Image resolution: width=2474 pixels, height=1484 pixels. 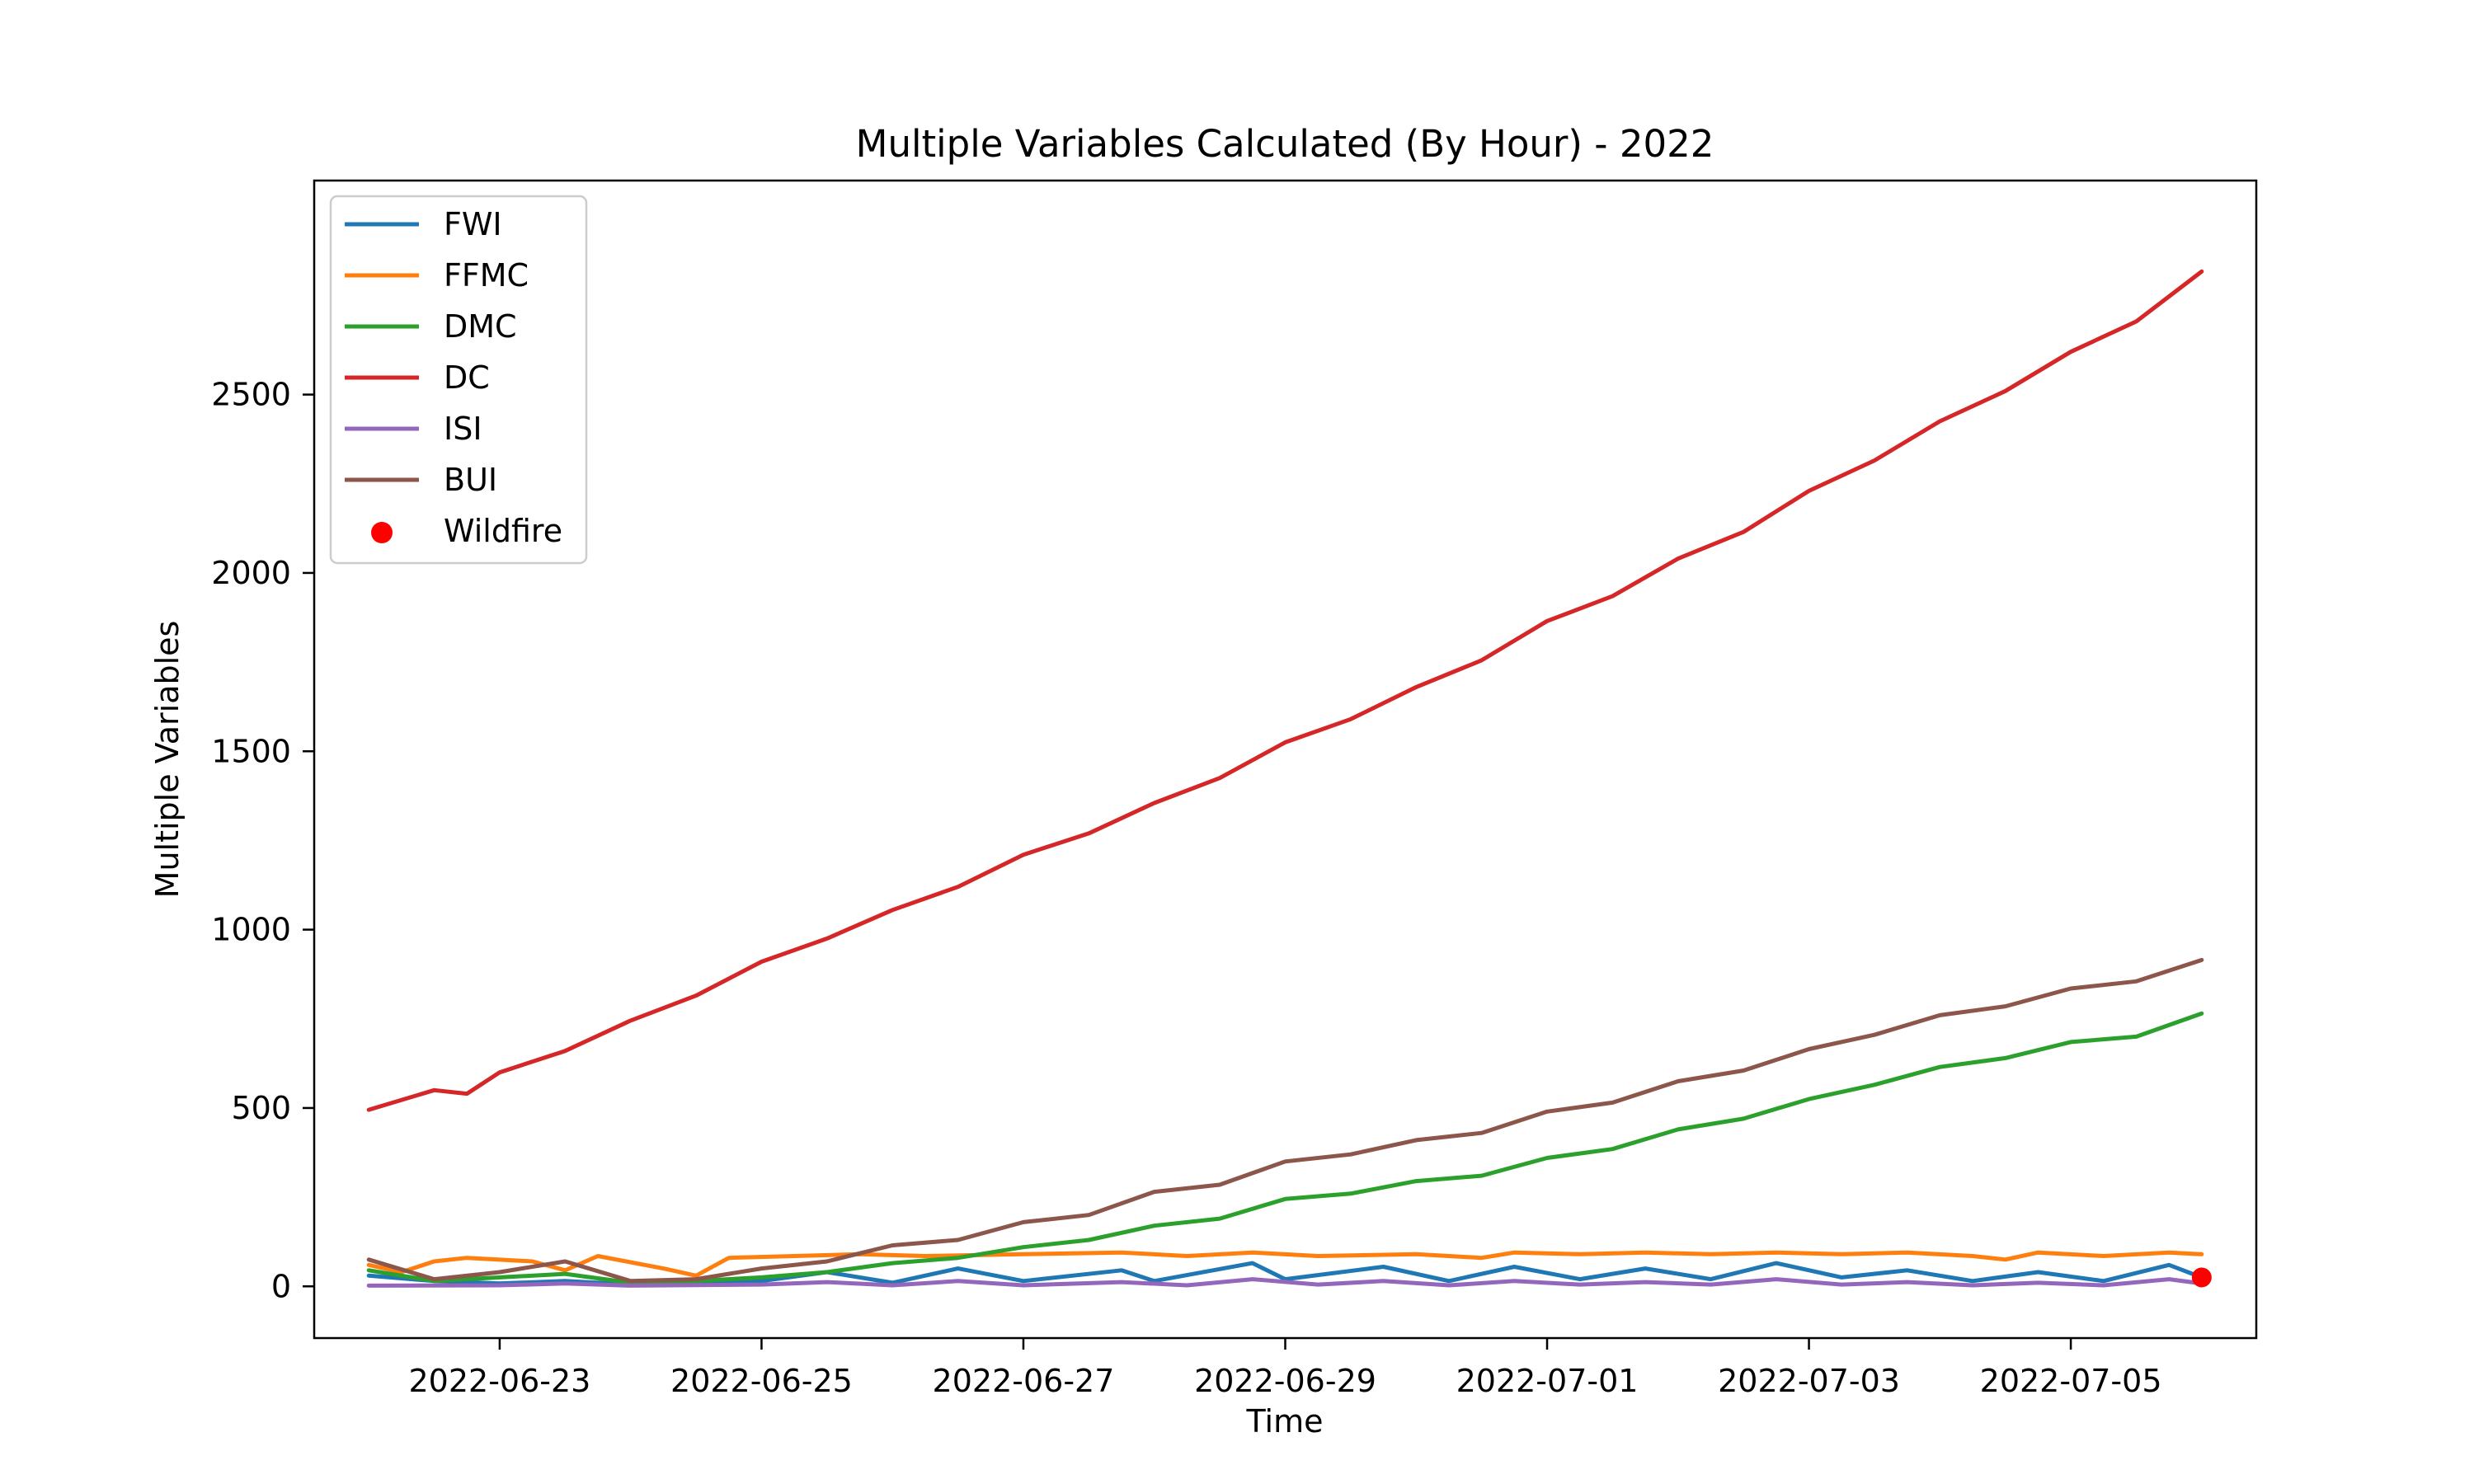 What do you see at coordinates (499, 1381) in the screenshot?
I see `x-tick-label: 2022-06-23` at bounding box center [499, 1381].